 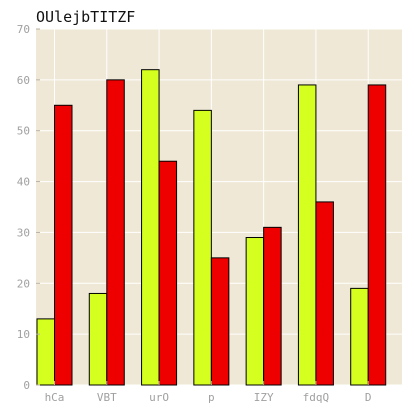 What do you see at coordinates (23, 334) in the screenshot?
I see `y-tick-label: 10` at bounding box center [23, 334].